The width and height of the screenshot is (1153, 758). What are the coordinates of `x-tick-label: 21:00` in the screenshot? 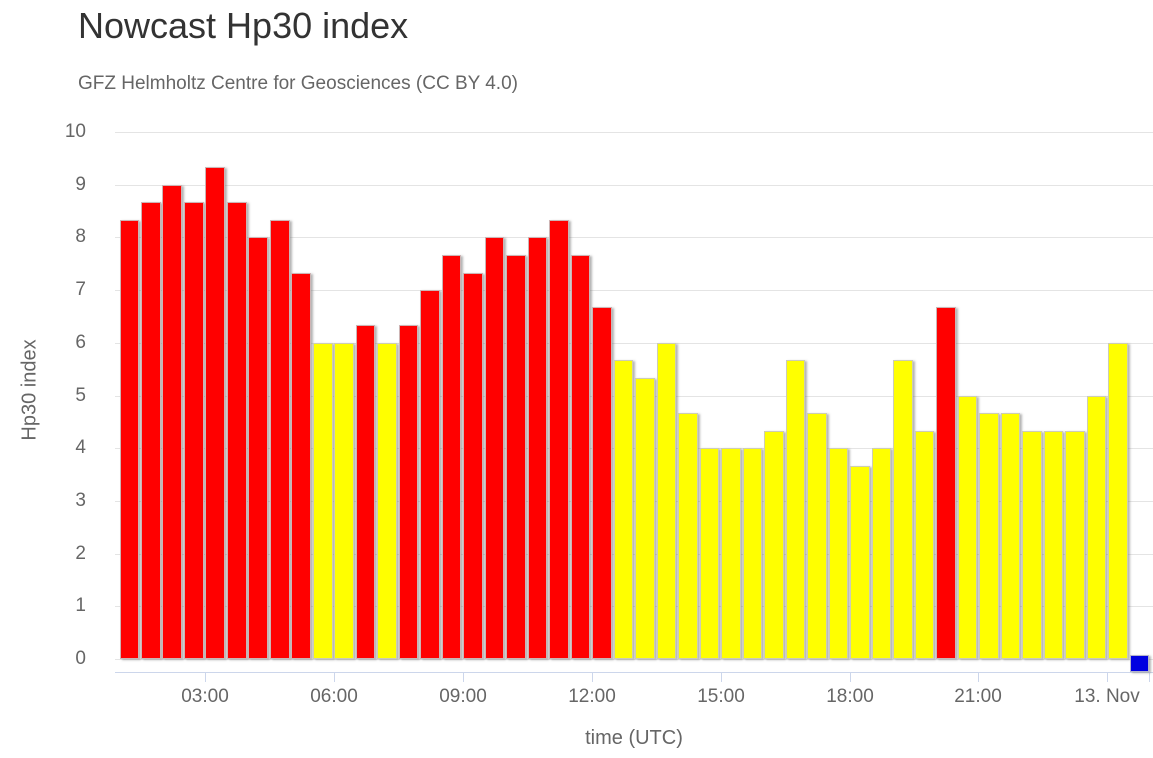 It's located at (978, 696).